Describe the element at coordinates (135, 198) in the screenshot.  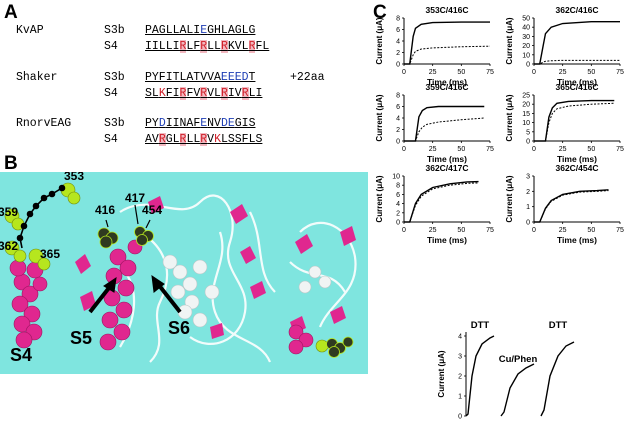
I see `residue-label: 417` at that location.